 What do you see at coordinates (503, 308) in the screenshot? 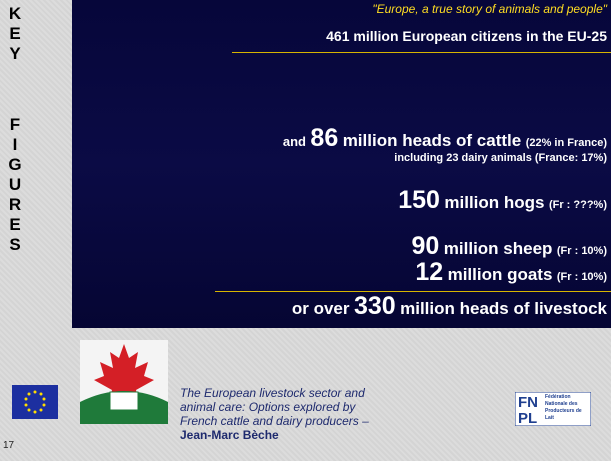
I see `text: million heads of livestock` at bounding box center [503, 308].